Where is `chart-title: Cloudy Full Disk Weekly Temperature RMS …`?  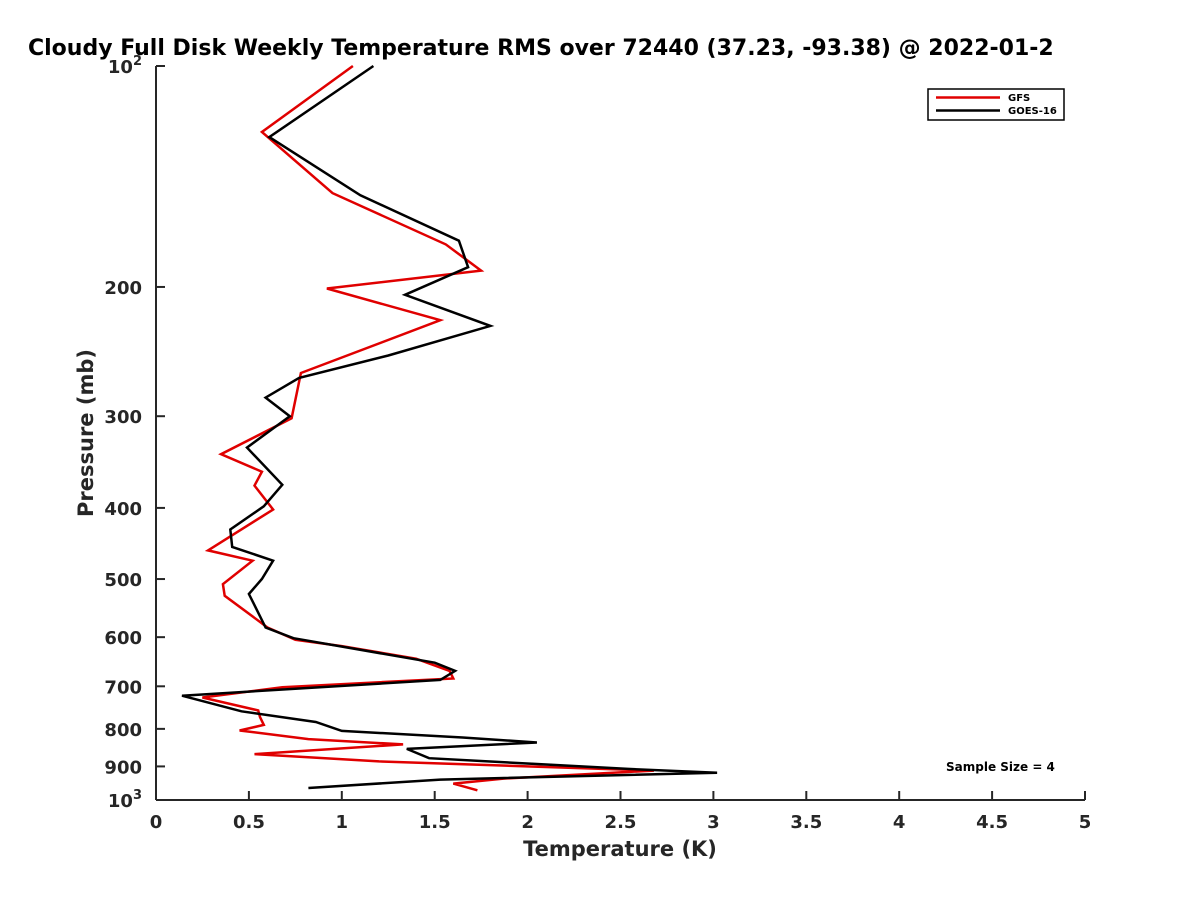 chart-title: Cloudy Full Disk Weekly Temperature RMS … is located at coordinates (541, 48).